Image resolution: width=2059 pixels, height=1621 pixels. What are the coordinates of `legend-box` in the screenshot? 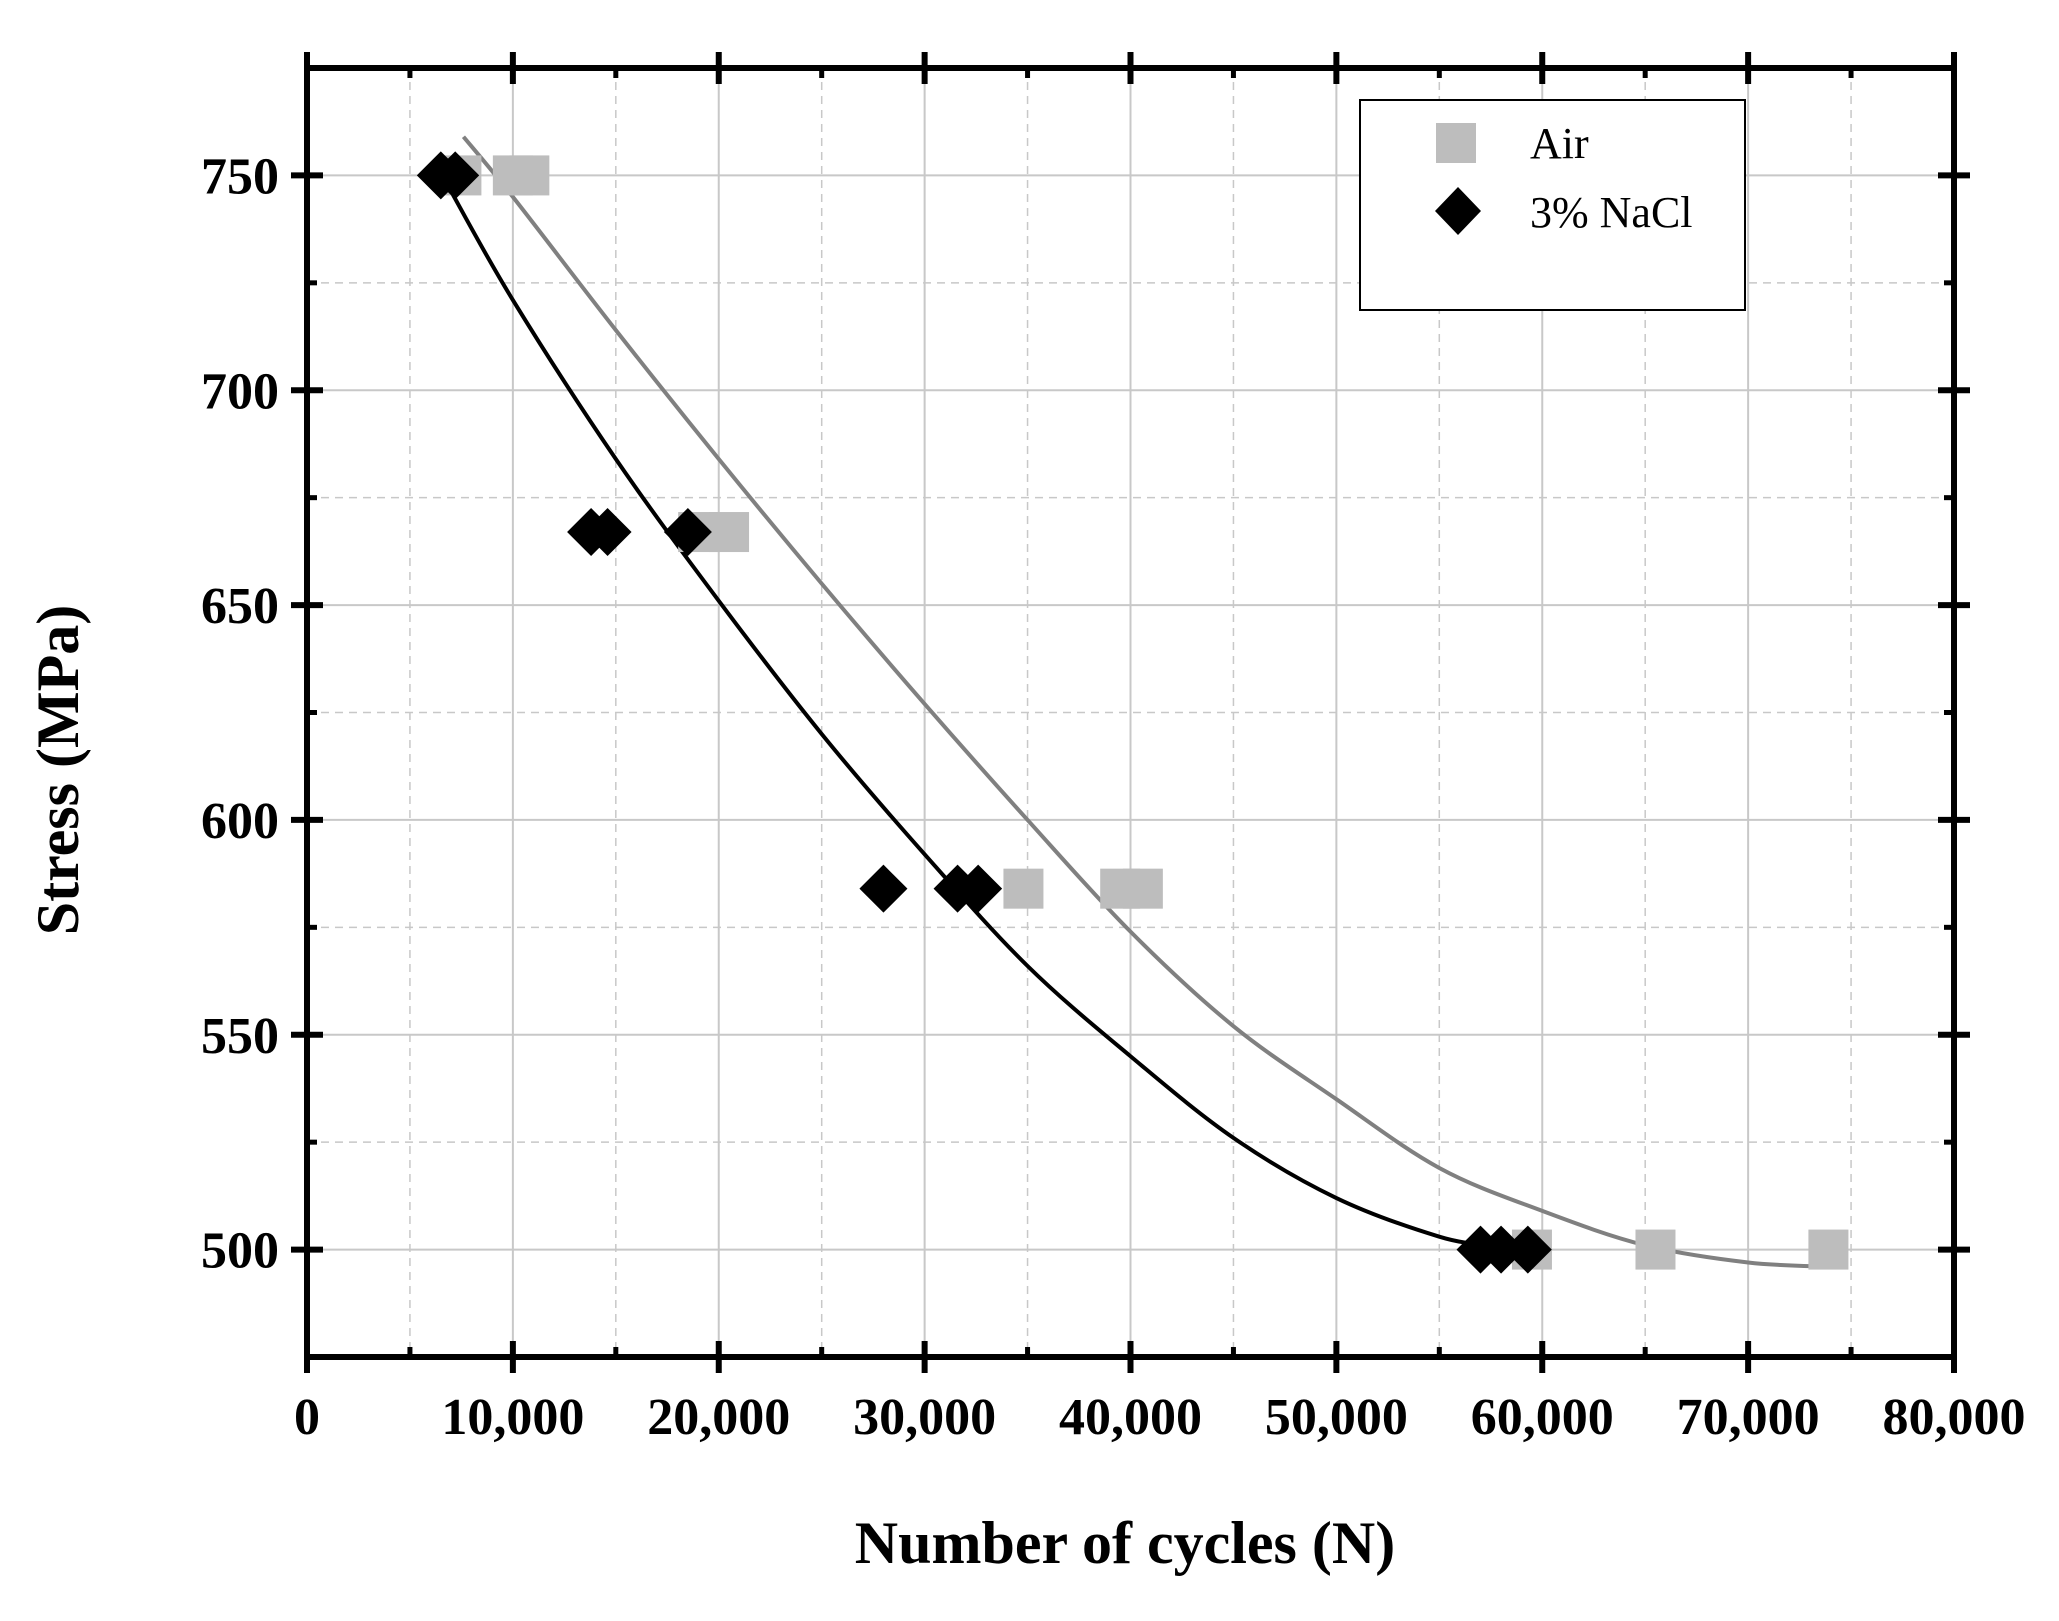 It's located at (1552, 205).